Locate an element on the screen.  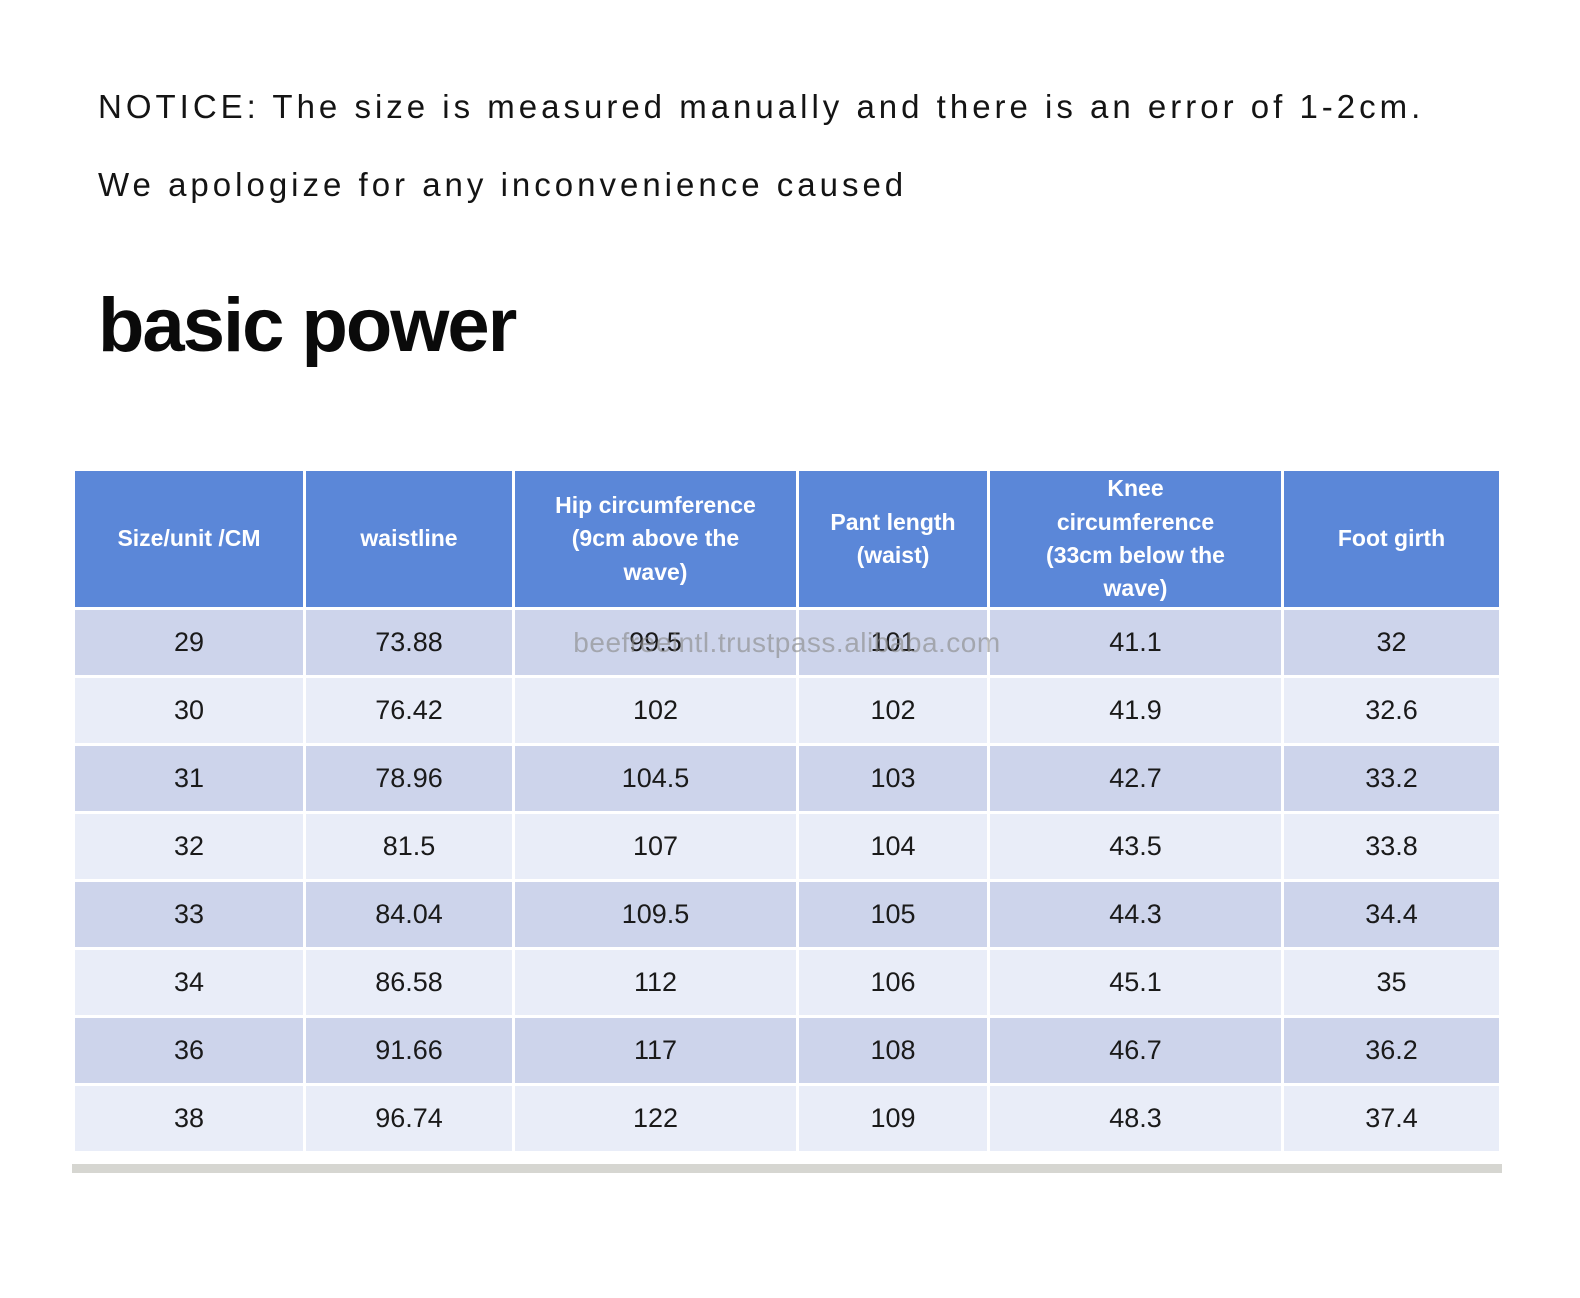
table-cell: 107 is located at coordinates (655, 846).